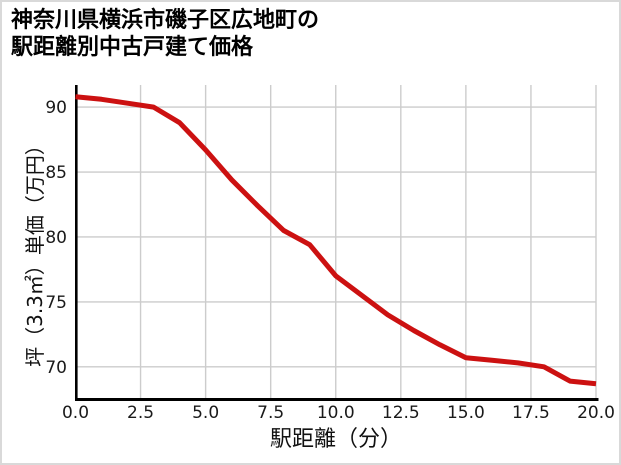 This screenshot has height=465, width=621. I want to click on x-tick-label-0.0: 0.0, so click(75, 413).